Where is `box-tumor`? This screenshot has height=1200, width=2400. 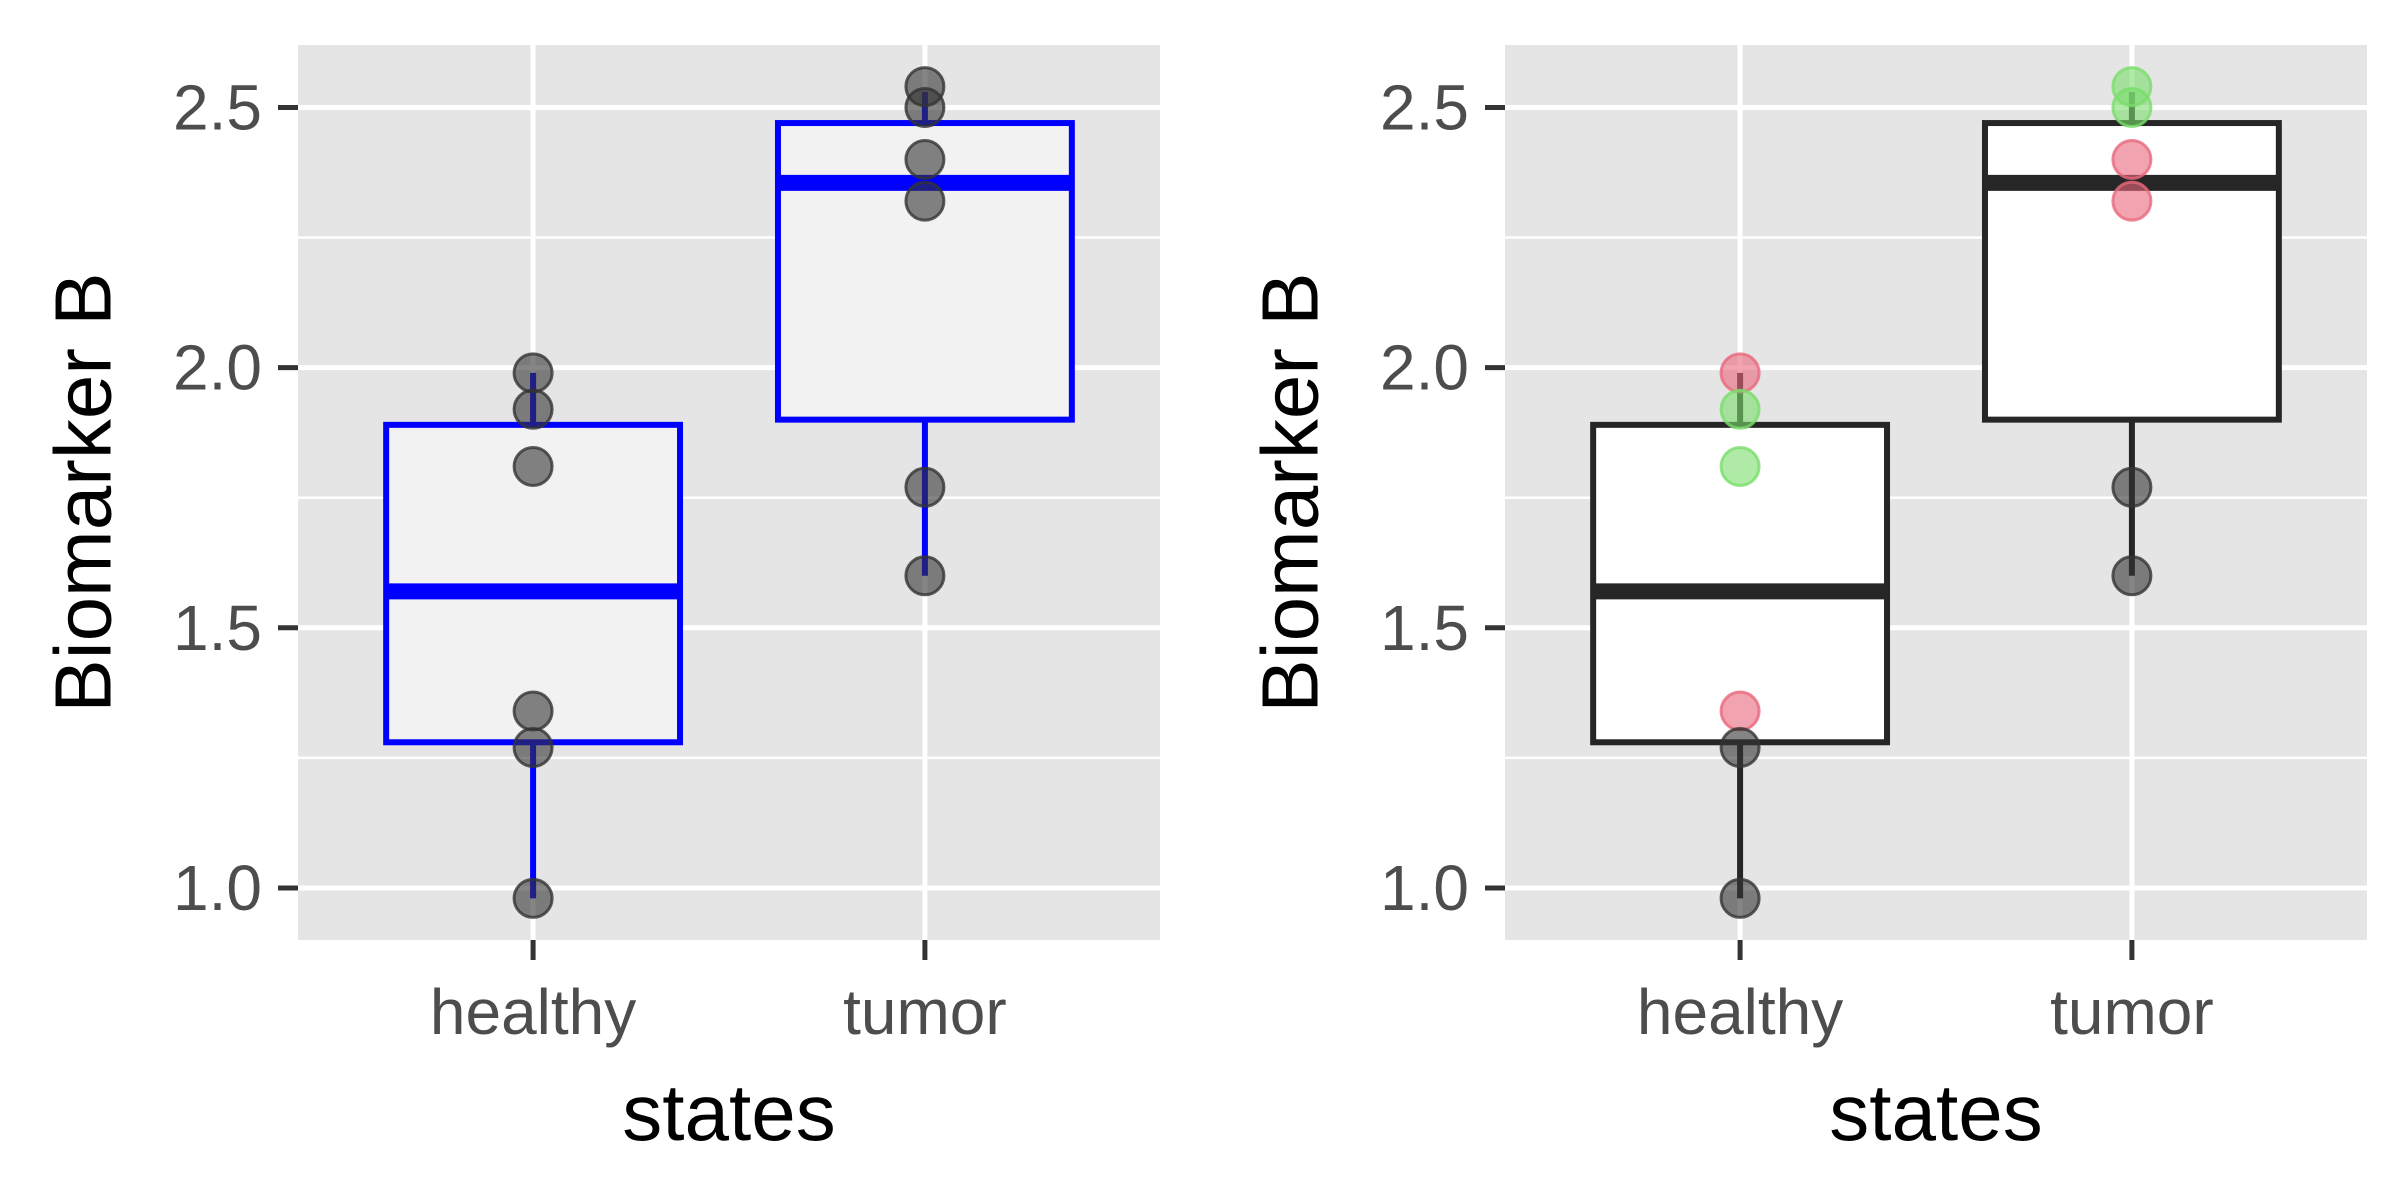 box-tumor is located at coordinates (924, 271).